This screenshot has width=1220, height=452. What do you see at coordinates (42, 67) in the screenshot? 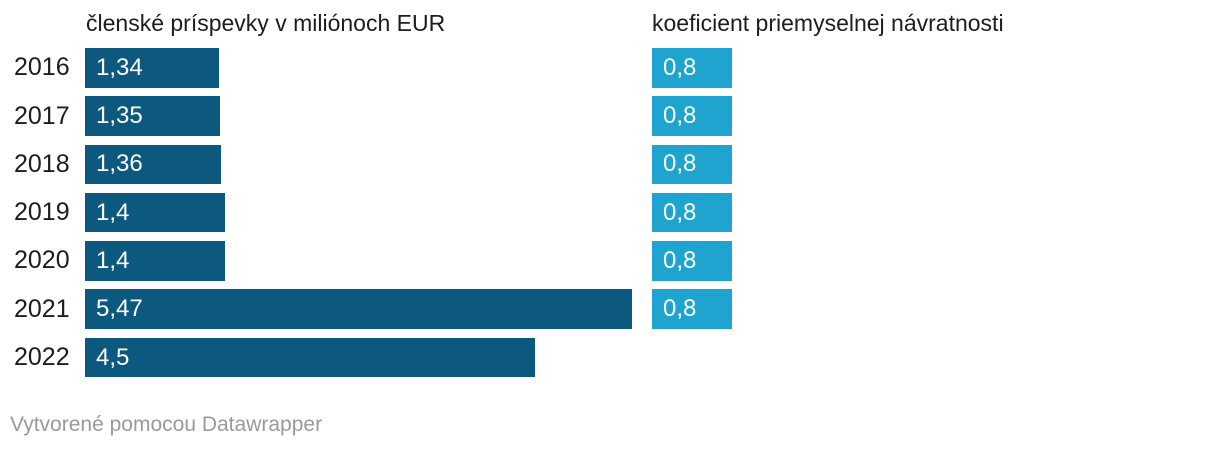
I see `year-label: 2016` at bounding box center [42, 67].